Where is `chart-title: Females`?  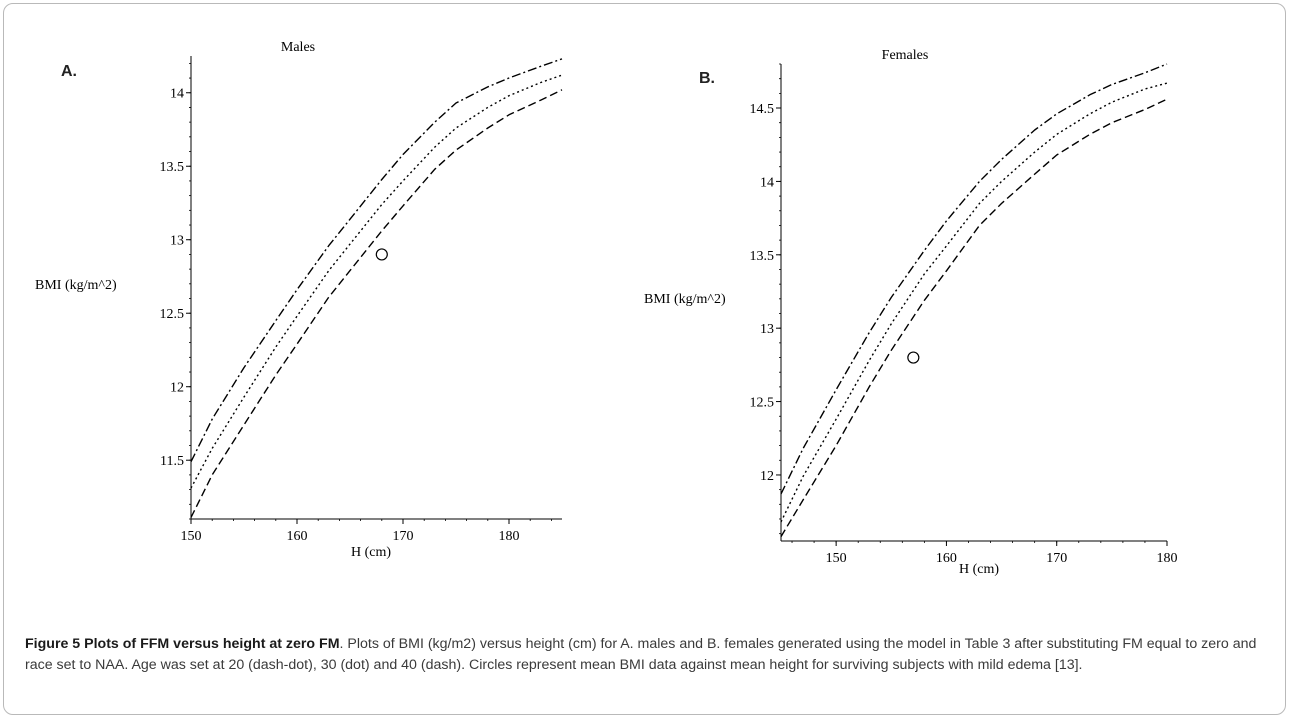
chart-title: Females is located at coordinates (905, 55).